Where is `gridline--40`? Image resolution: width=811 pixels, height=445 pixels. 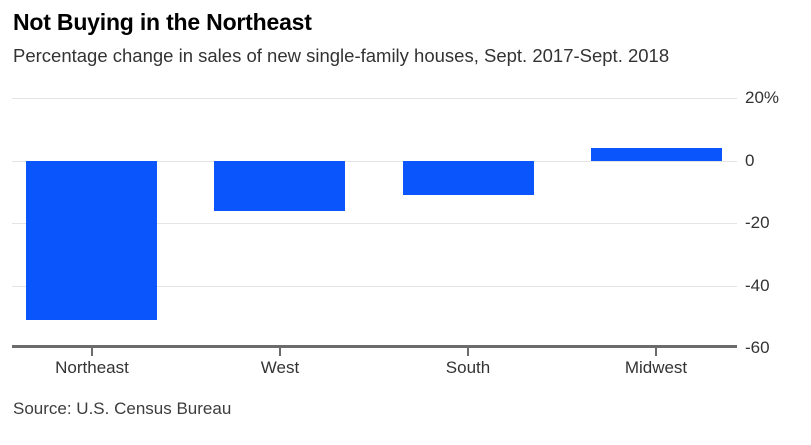
gridline--40 is located at coordinates (374, 286).